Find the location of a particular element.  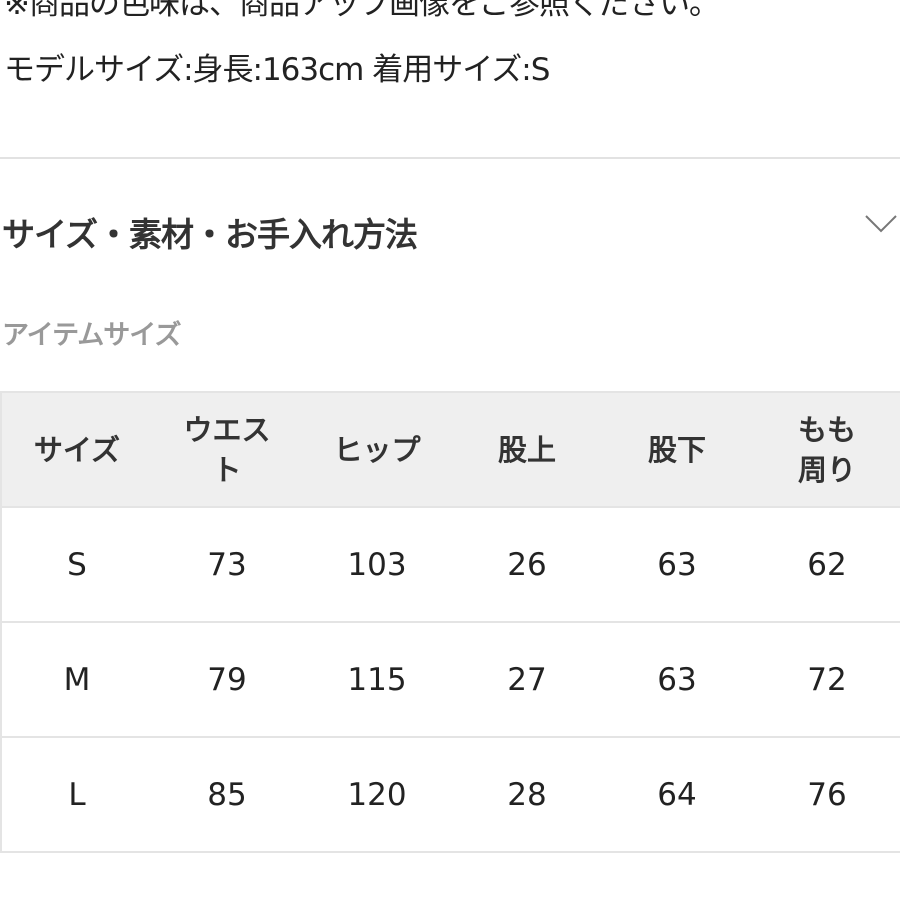

cell: S is located at coordinates (76, 564).